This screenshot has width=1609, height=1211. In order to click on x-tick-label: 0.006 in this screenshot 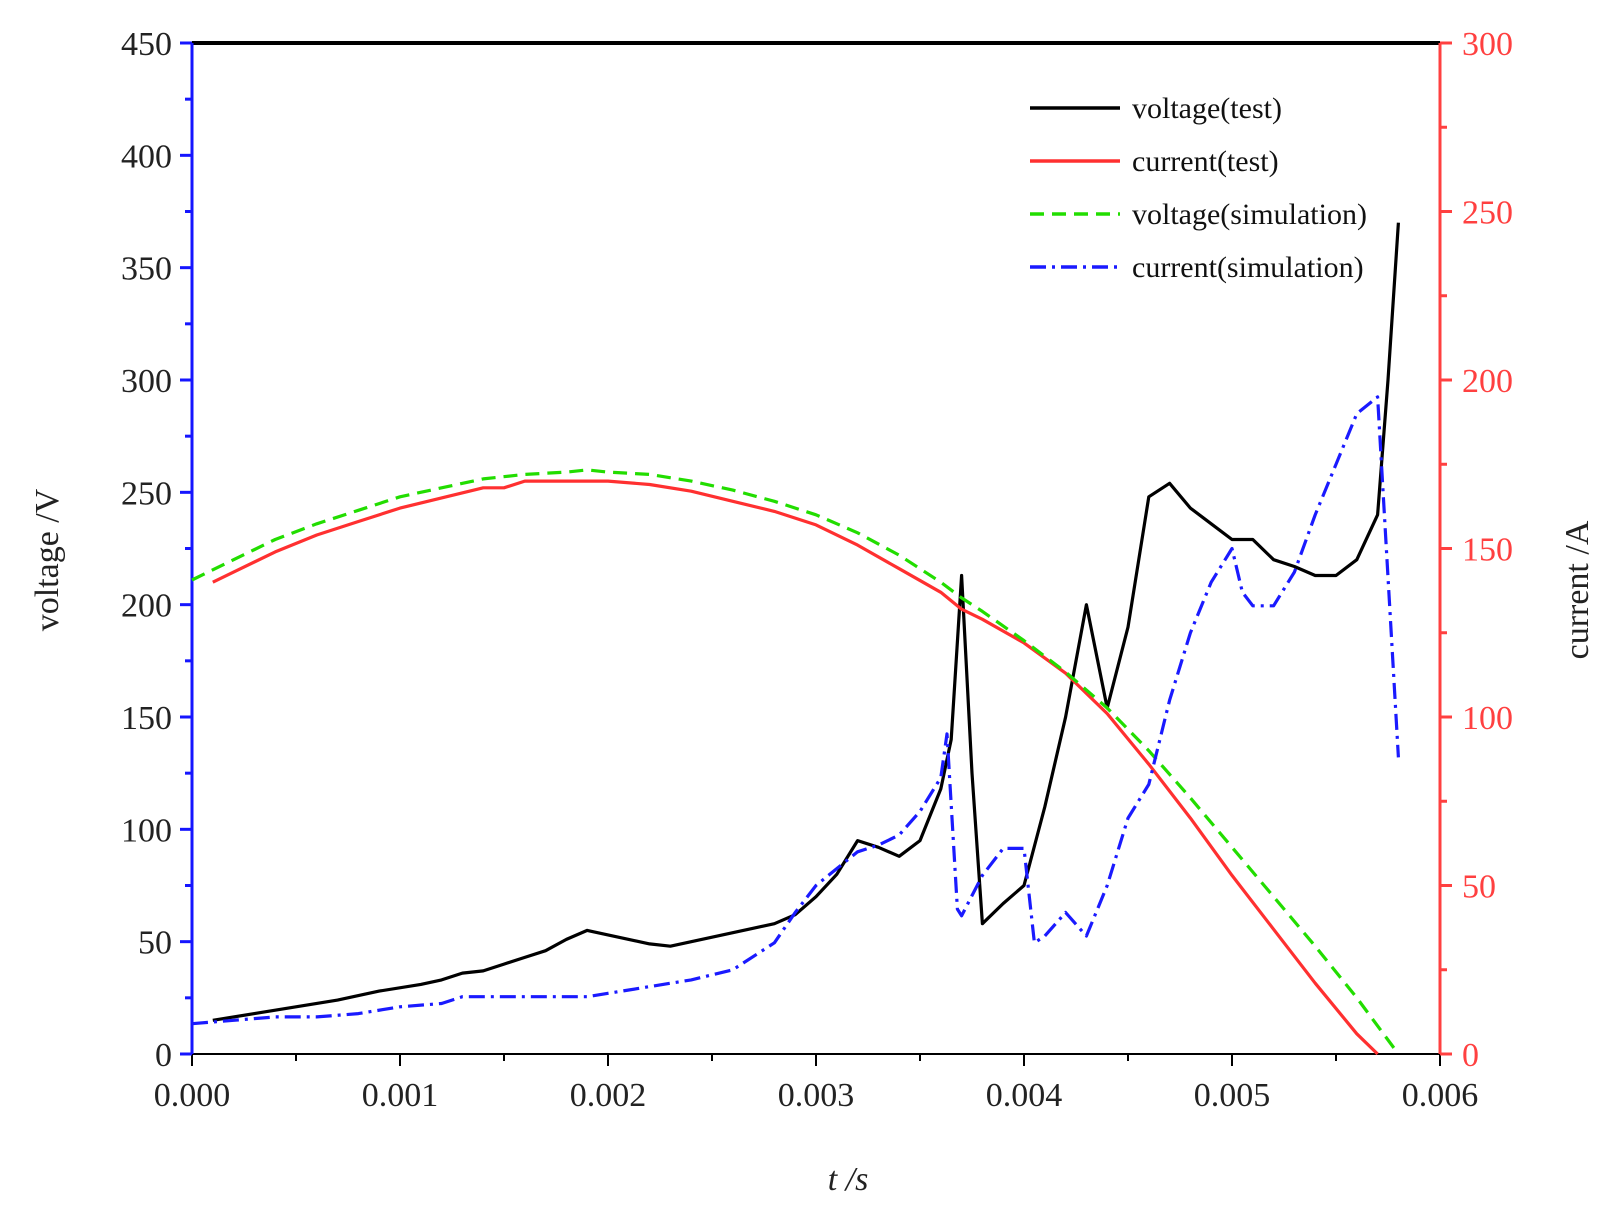, I will do `click(1440, 1095)`.